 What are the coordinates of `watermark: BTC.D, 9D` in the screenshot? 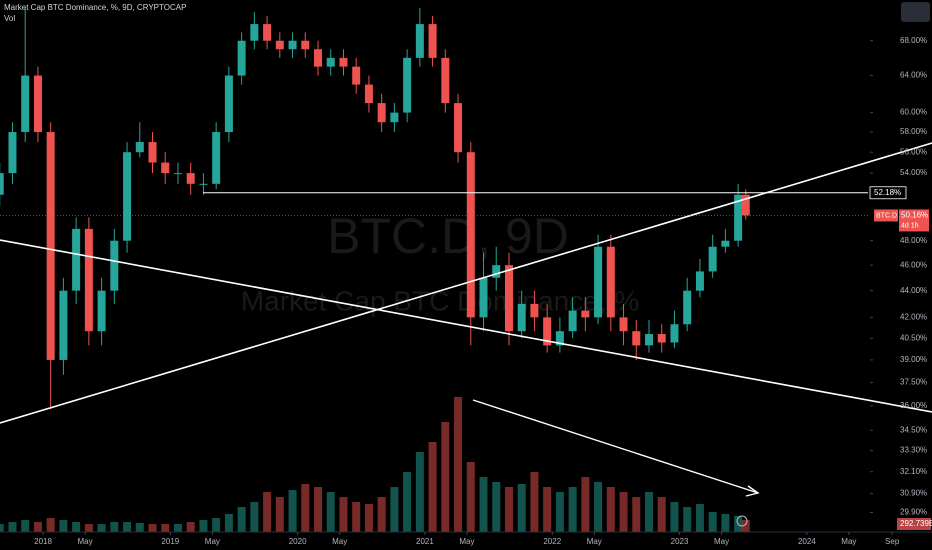 It's located at (448, 236).